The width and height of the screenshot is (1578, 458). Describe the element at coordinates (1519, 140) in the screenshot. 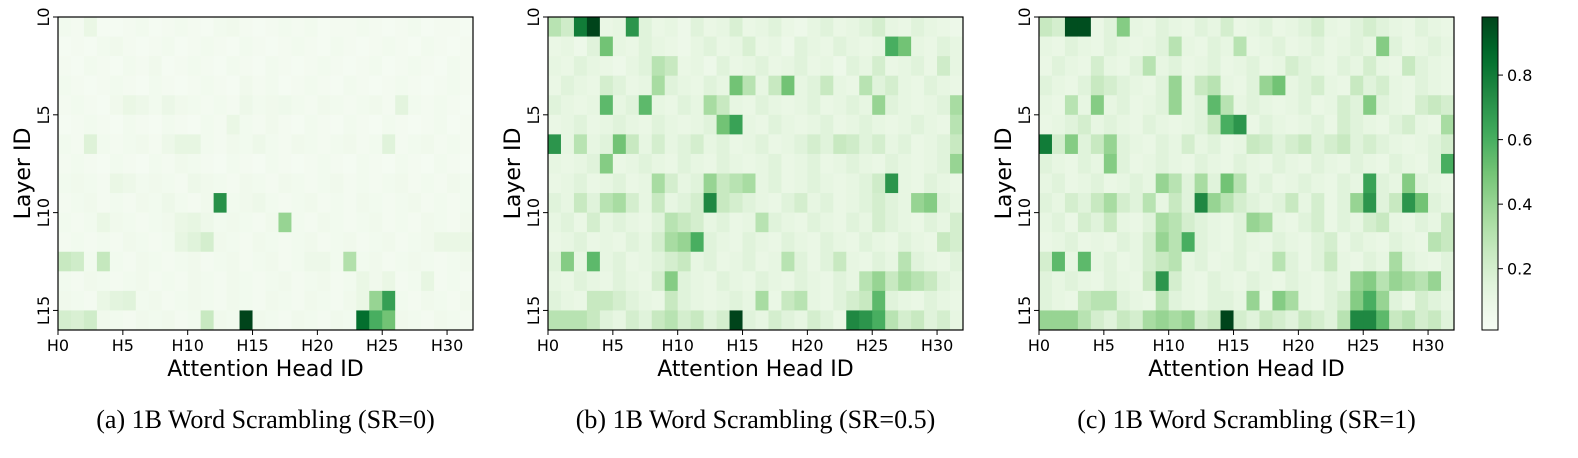

I see `colorbar-tick-label: 0.6` at that location.